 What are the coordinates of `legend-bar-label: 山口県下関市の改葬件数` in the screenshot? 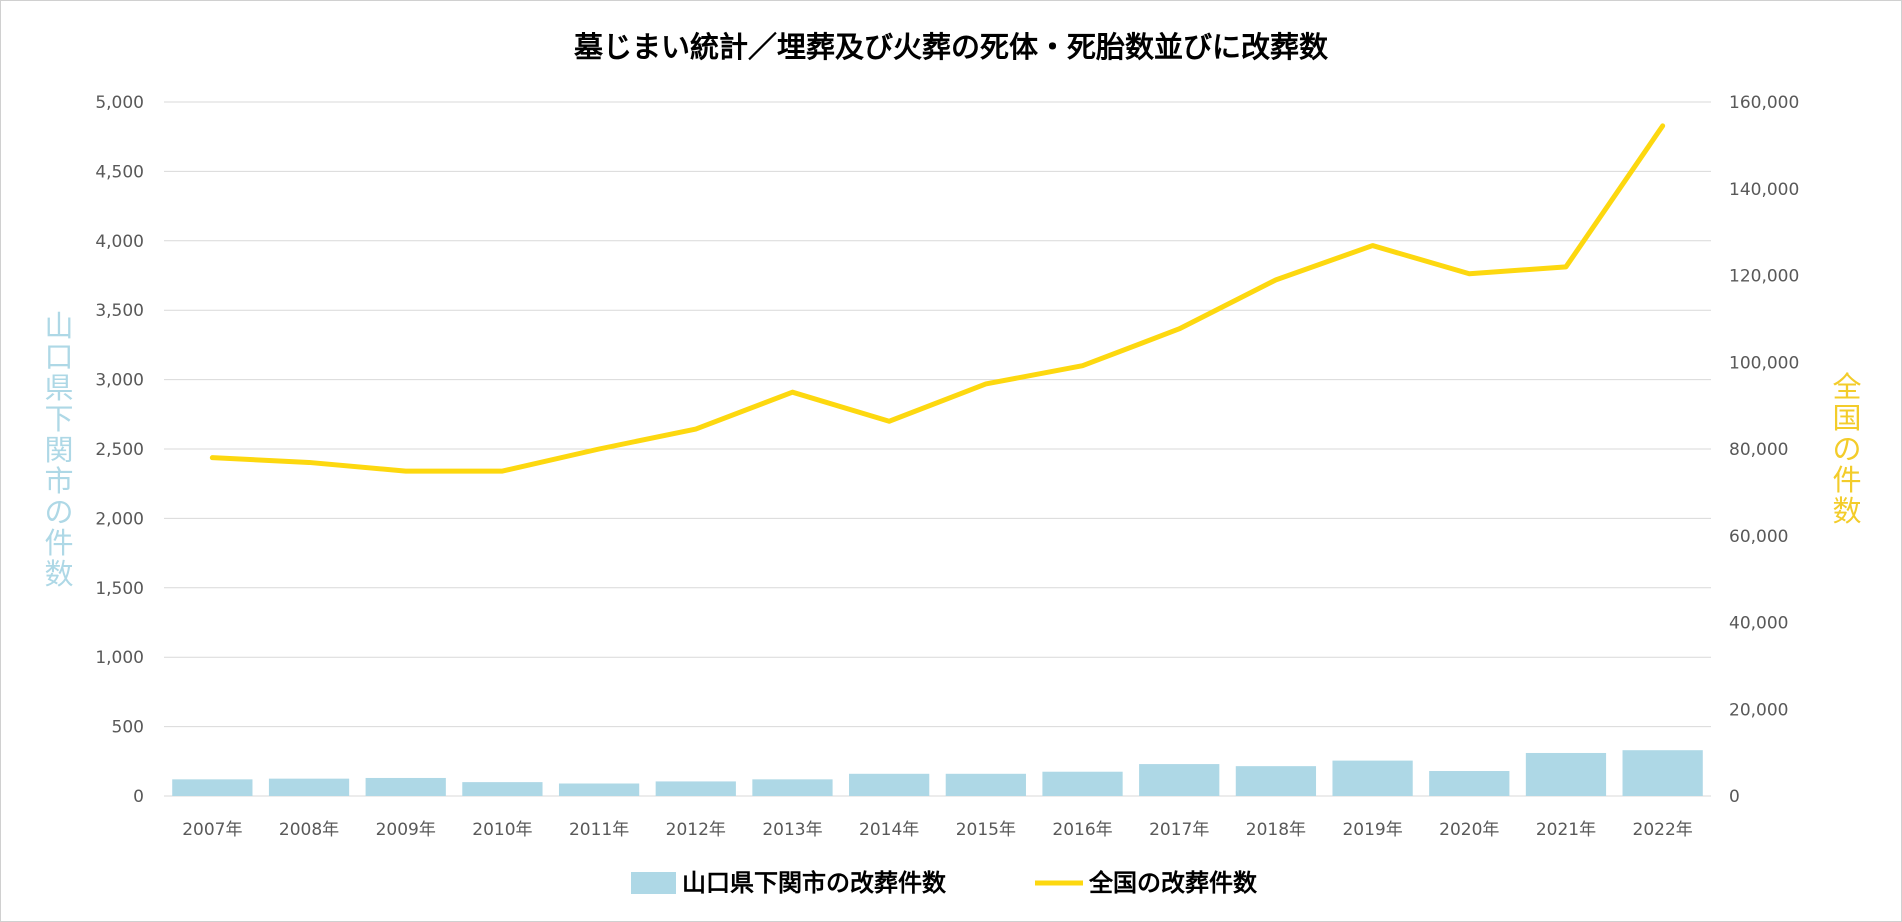 It's located at (814, 883).